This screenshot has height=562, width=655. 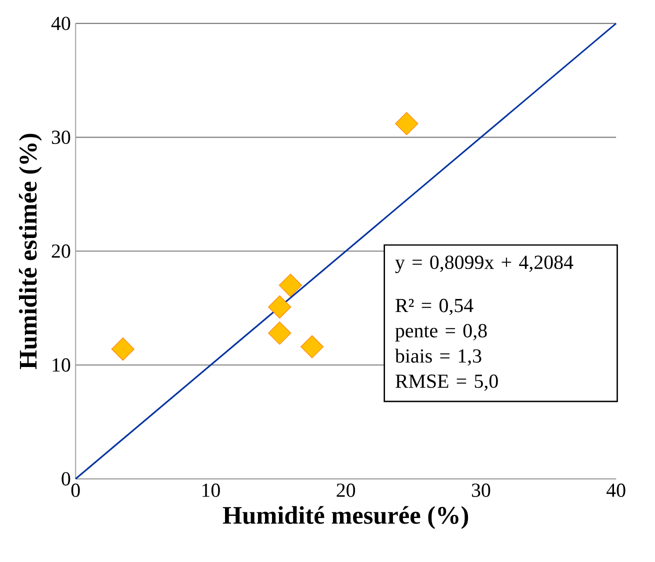 What do you see at coordinates (345, 518) in the screenshot?
I see `x-axis-title: Humidité mesurée (%)` at bounding box center [345, 518].